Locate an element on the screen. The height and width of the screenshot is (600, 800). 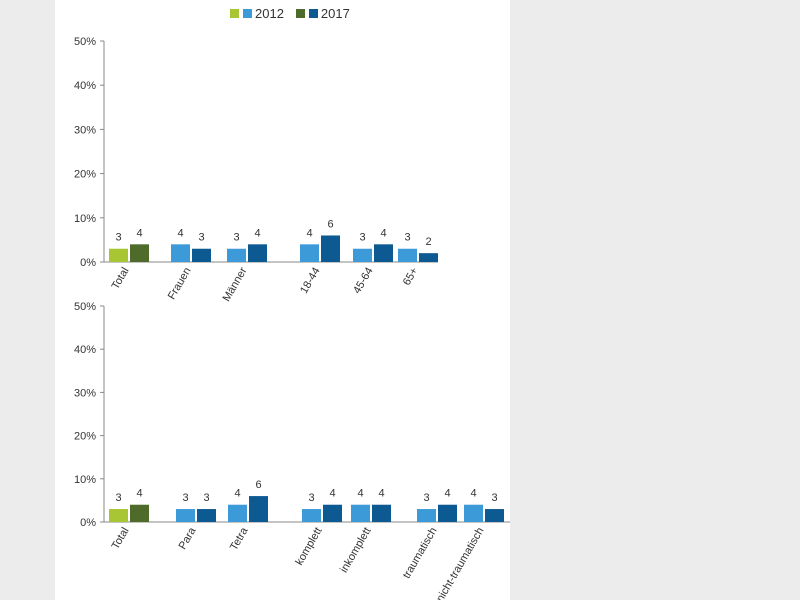
chart1-category-label: 65+ is located at coordinates (411, 277).